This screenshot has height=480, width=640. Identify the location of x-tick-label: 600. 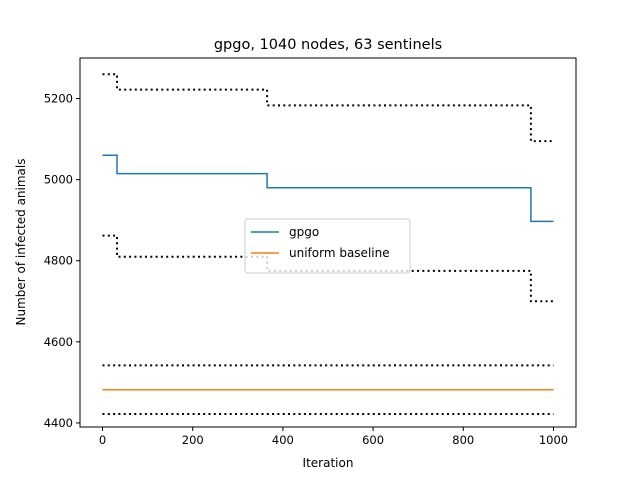
(373, 440).